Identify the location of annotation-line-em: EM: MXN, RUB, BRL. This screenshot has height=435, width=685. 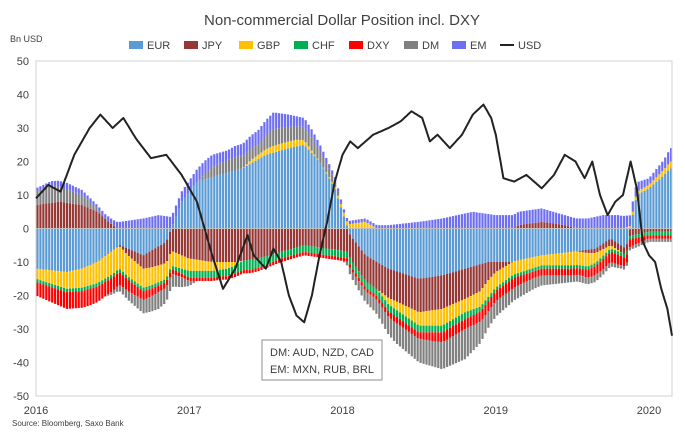
(322, 370).